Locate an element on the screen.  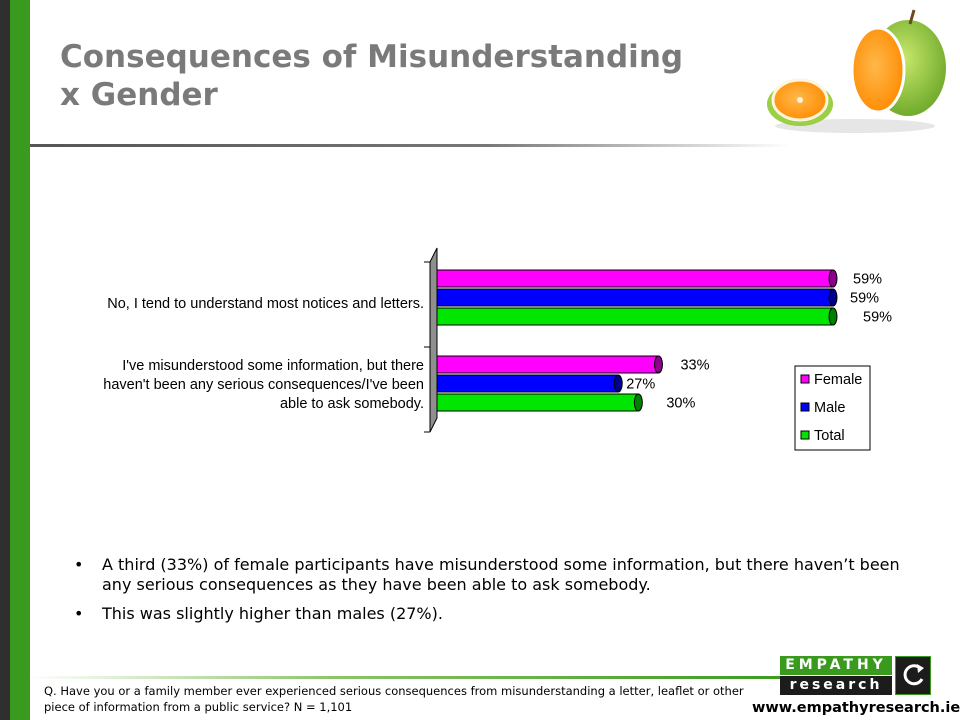
legend-label-total: Total is located at coordinates (829, 436).